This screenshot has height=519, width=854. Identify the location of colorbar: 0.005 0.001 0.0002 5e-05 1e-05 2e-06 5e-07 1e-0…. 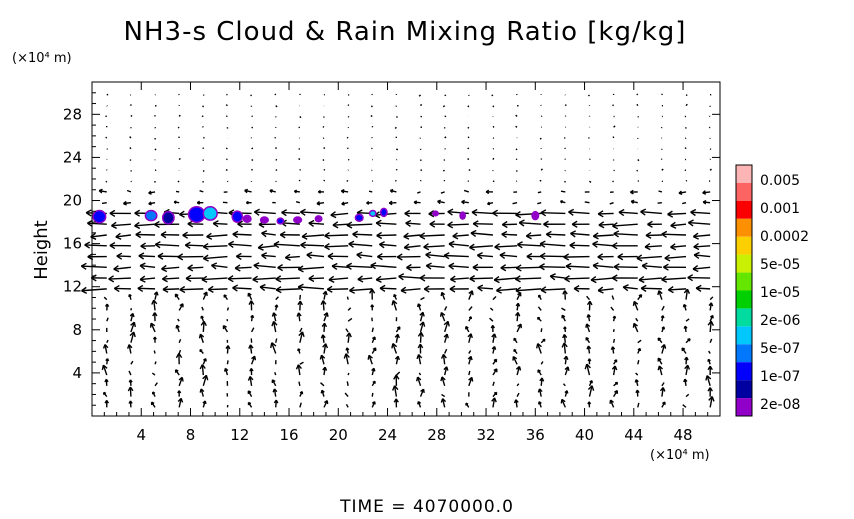
(772, 290).